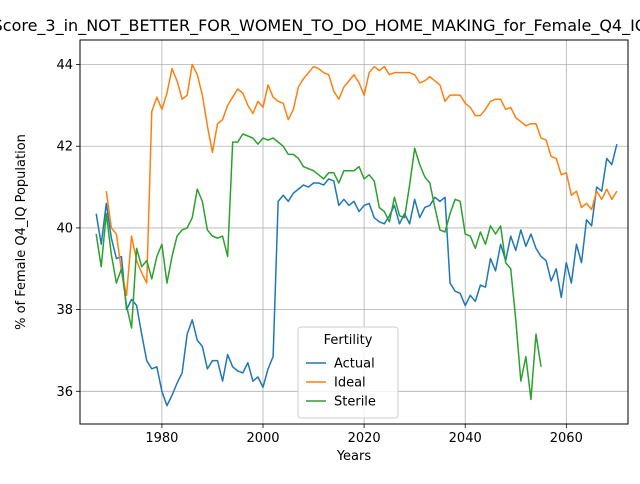  I want to click on y-tick-label: 36, so click(64, 392).